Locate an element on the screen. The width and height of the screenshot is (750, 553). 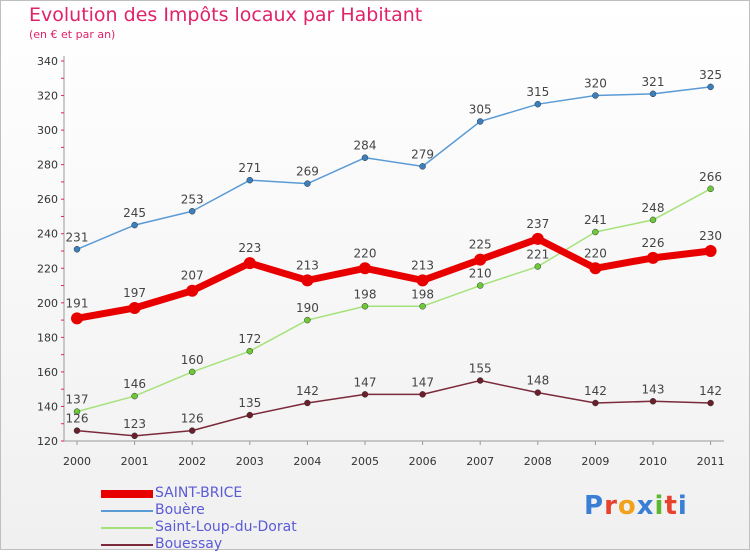
legend-swatch-bouessay is located at coordinates (127, 545).